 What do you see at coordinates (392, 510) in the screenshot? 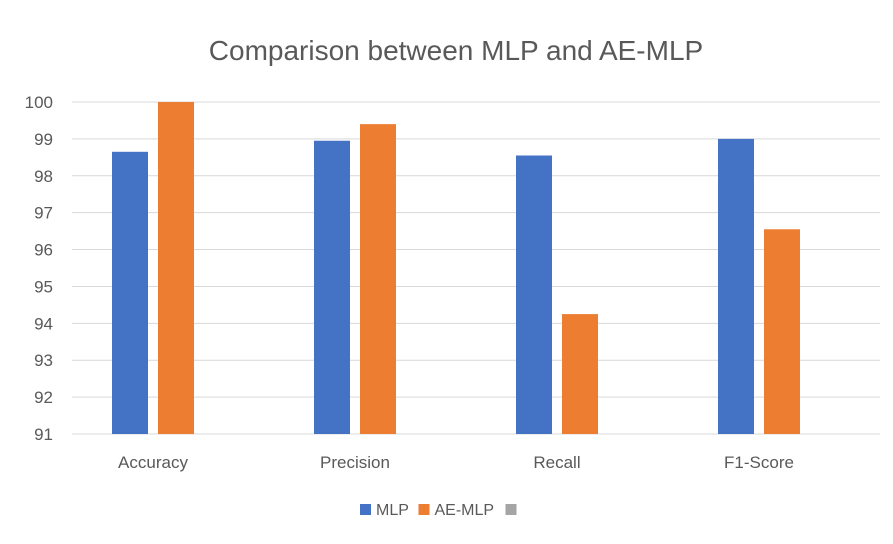
I see `legend-label: MLP` at bounding box center [392, 510].